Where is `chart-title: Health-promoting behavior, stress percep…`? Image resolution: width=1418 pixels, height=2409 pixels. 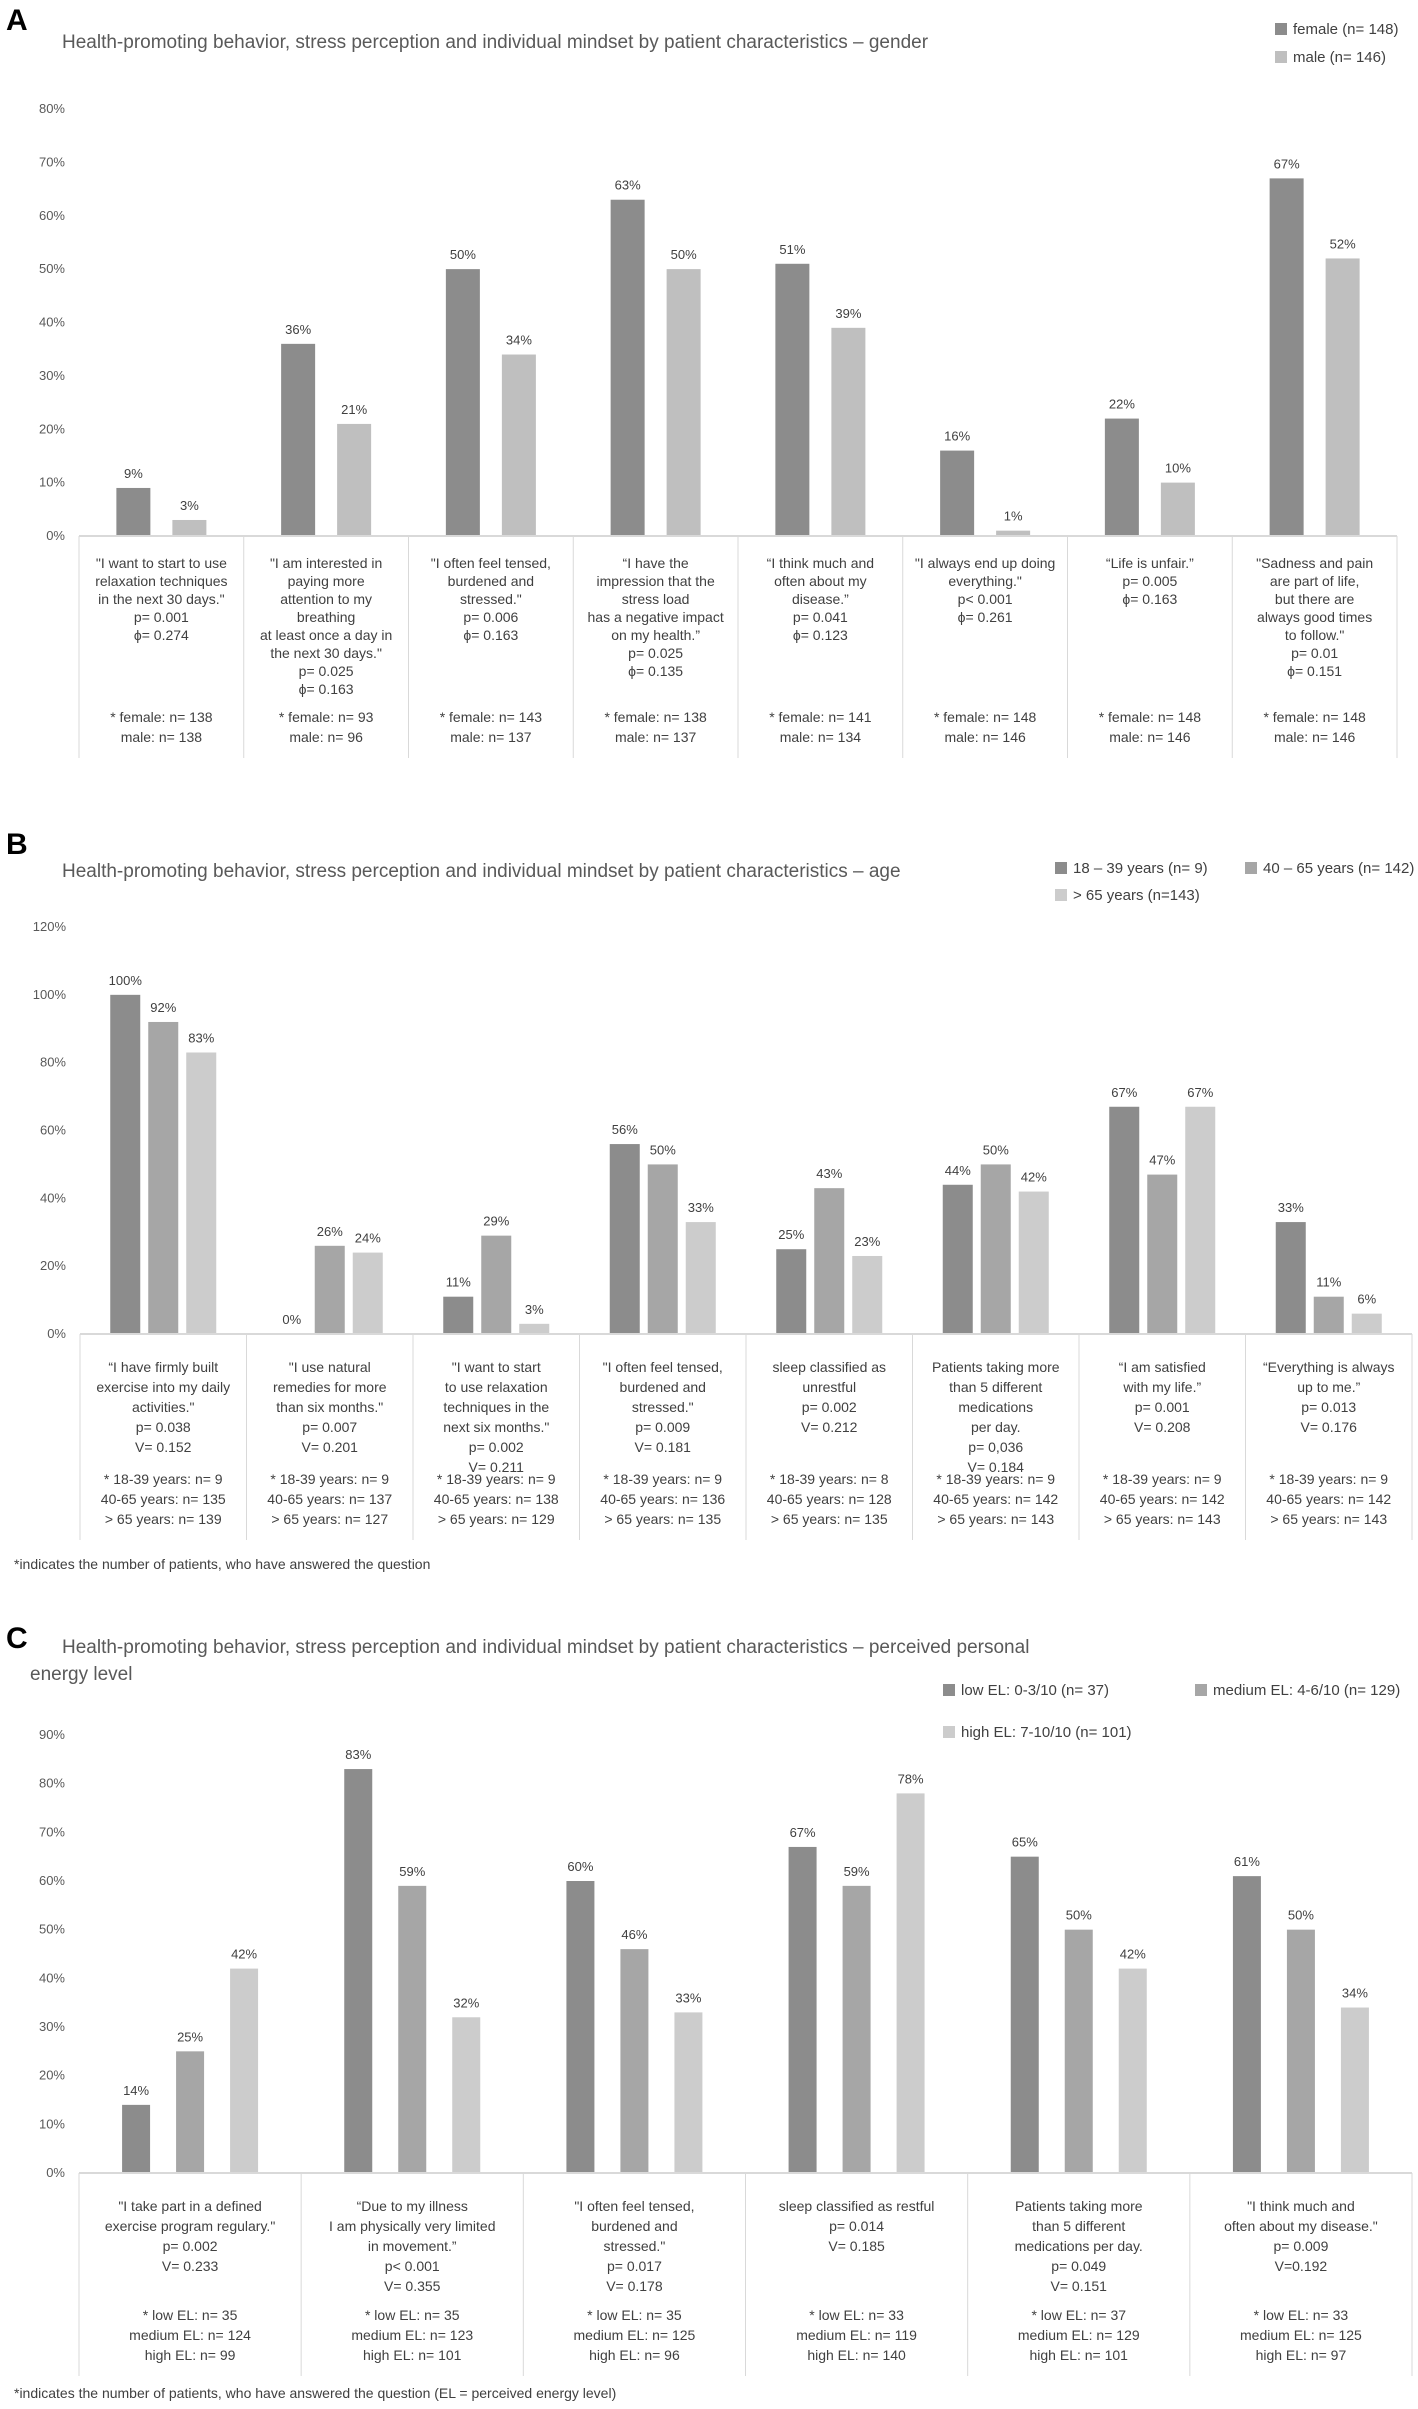
chart-title: Health-promoting behavior, stress percep… is located at coordinates (495, 42).